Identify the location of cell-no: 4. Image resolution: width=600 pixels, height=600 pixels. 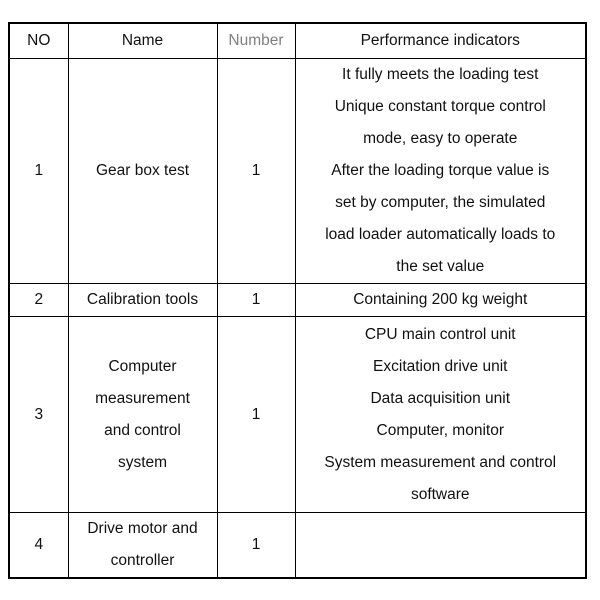
(38, 545).